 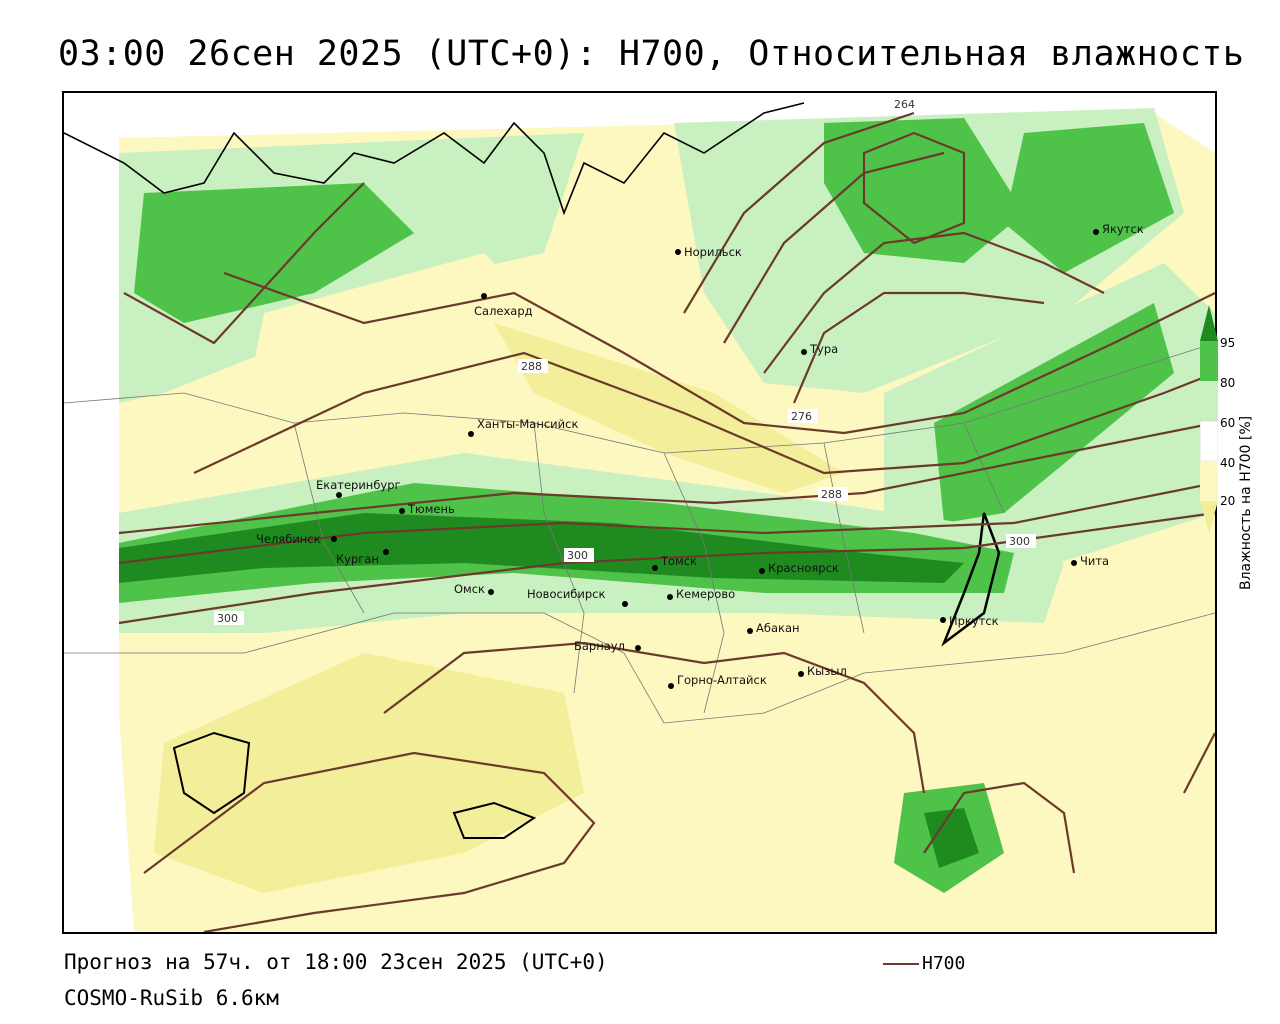 What do you see at coordinates (527, 424) in the screenshot?
I see `city-label-khanty-mansiysk: Ханты-Мансийск` at bounding box center [527, 424].